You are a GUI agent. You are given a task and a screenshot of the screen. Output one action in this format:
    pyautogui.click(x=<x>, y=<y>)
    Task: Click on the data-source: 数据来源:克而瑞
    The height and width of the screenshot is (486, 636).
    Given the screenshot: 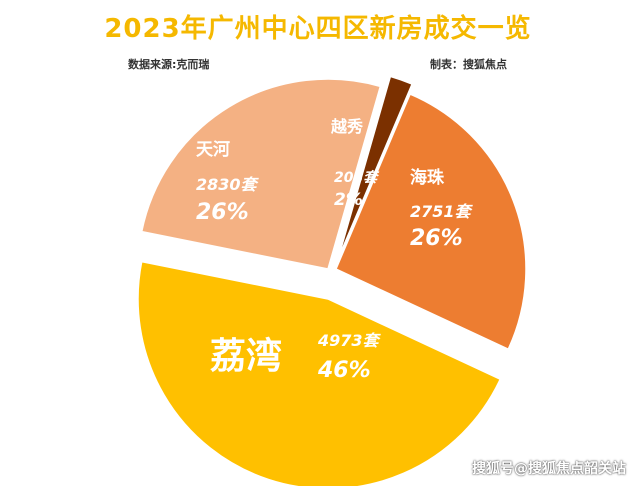 What is the action you would take?
    pyautogui.click(x=169, y=64)
    